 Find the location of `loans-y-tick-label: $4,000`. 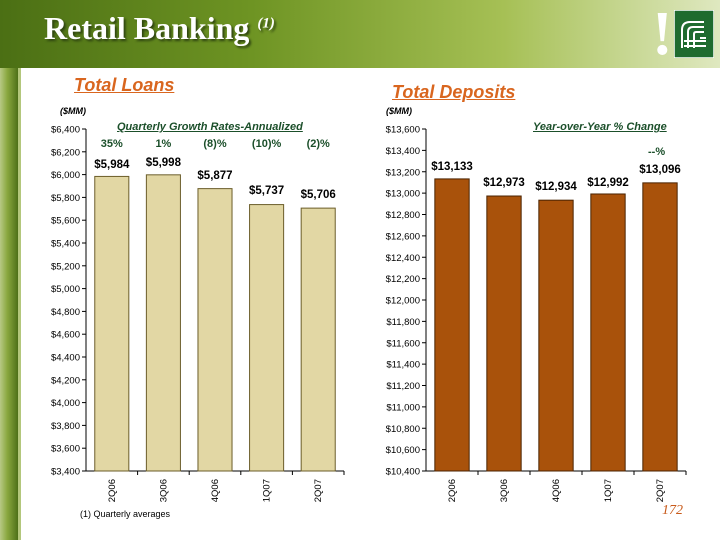

loans-y-tick-label: $4,000 is located at coordinates (65, 403).